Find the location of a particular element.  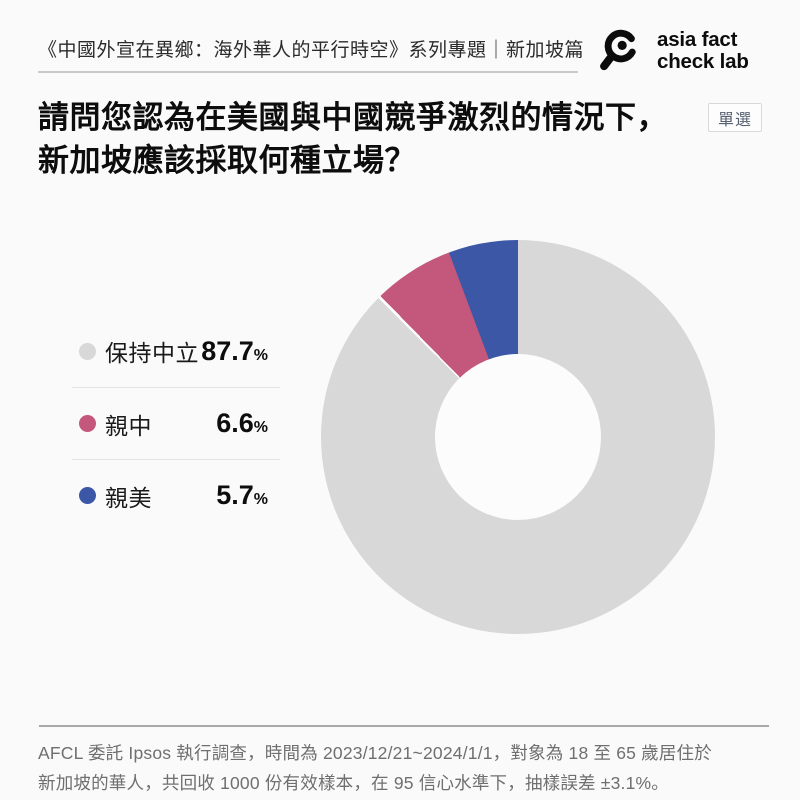

legend-dot-pro-us is located at coordinates (87, 495).